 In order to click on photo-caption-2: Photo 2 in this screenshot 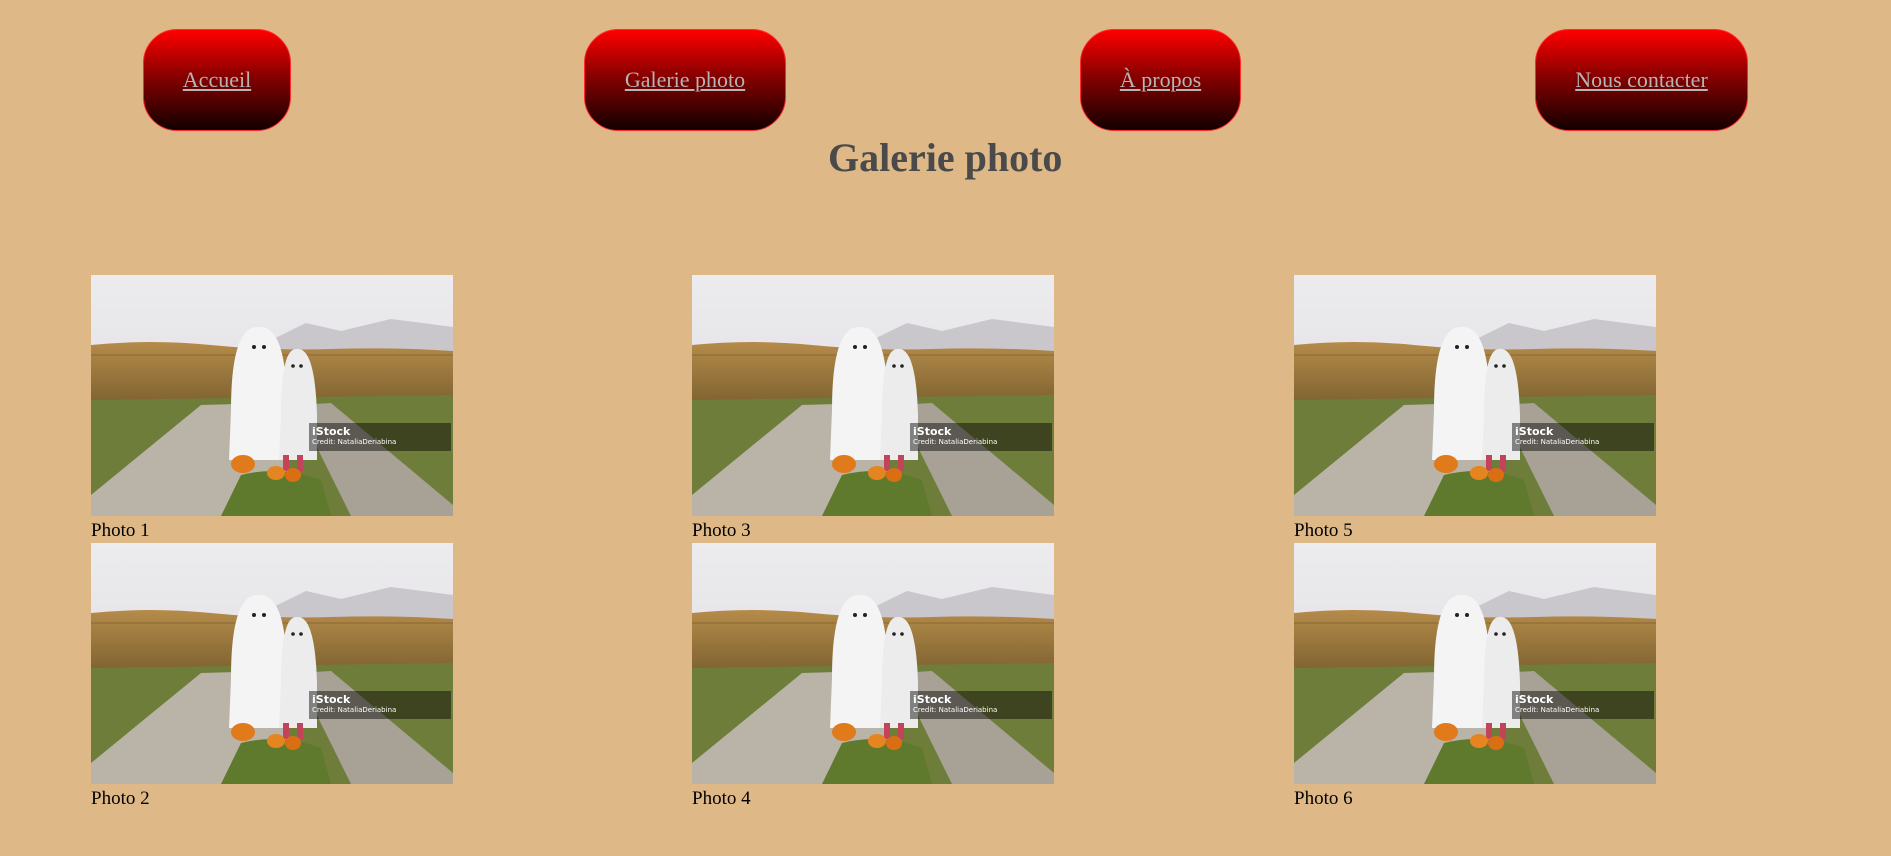, I will do `click(120, 799)`.